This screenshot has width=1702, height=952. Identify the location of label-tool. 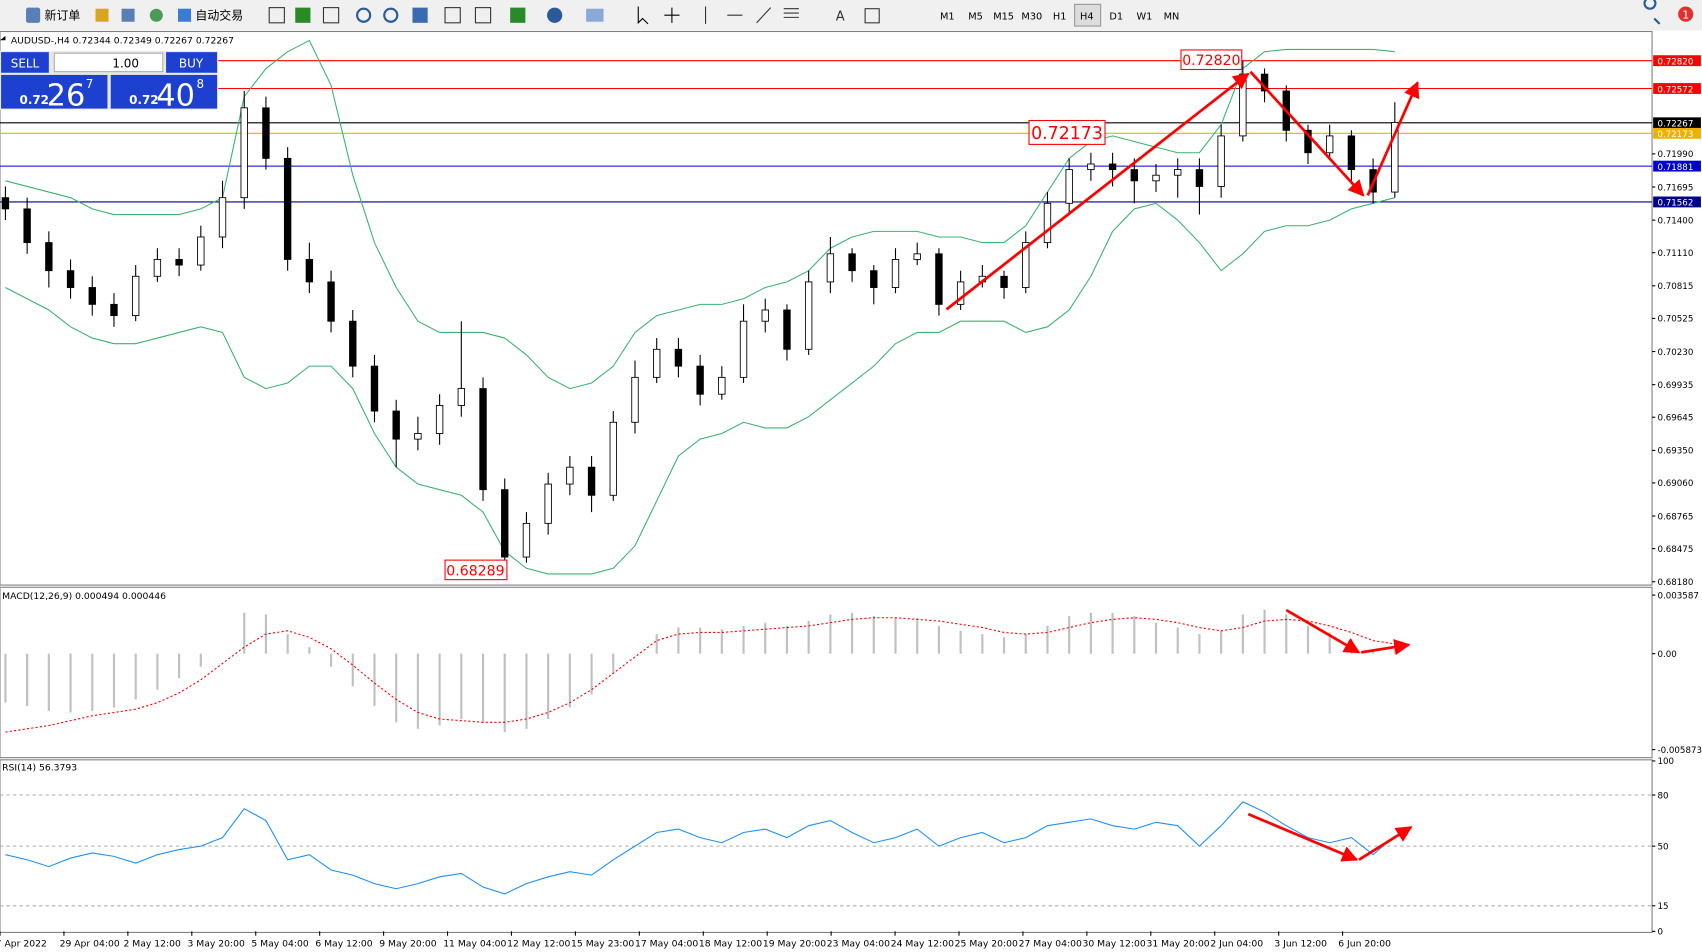
(872, 16).